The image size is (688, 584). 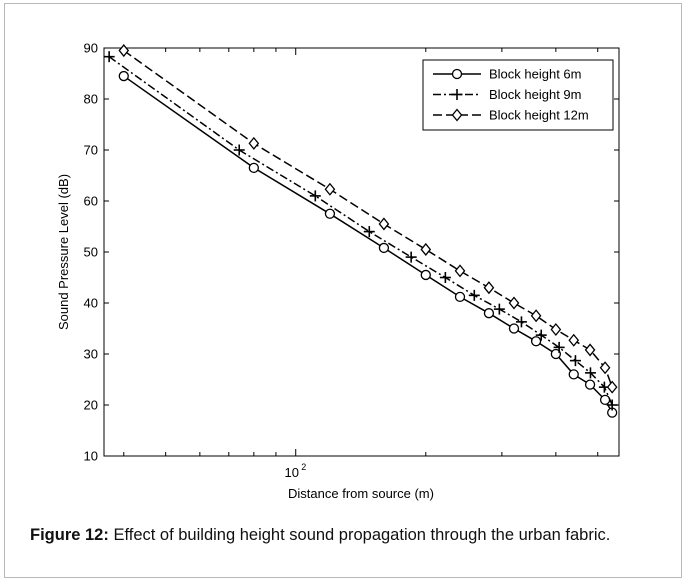 I want to click on y-axis-label: Sound Pressure Level (dB), so click(x=63, y=252).